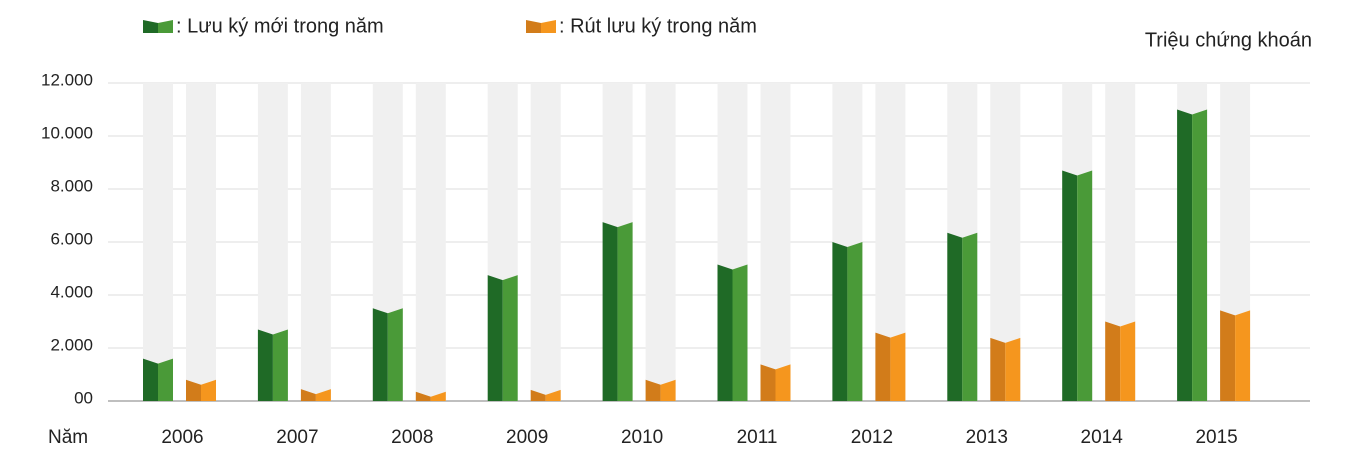 The width and height of the screenshot is (1346, 451). I want to click on x-tick-label: 2012, so click(872, 437).